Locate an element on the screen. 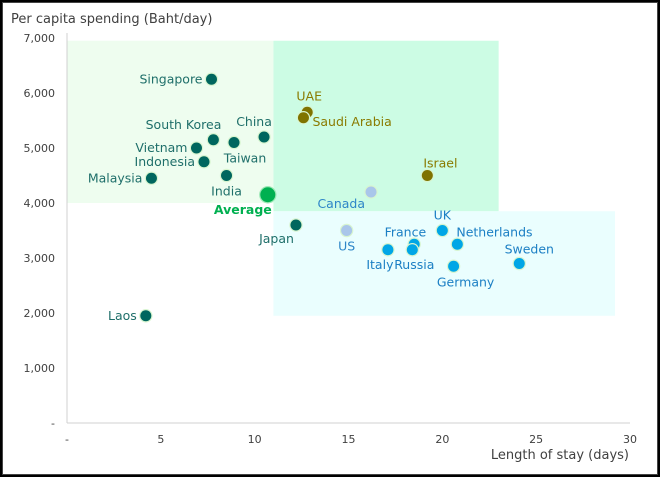 The height and width of the screenshot is (477, 660). point-israel: Israel is located at coordinates (438, 169).